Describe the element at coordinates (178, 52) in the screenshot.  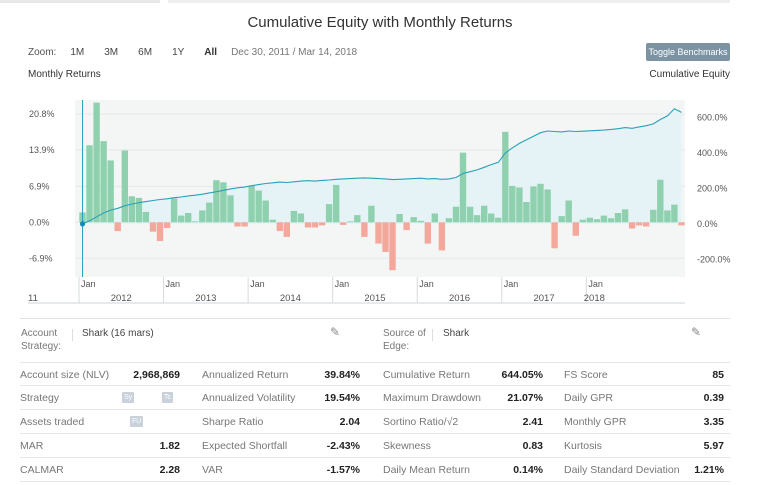
I see `zoom-1y-button: 1Y` at that location.